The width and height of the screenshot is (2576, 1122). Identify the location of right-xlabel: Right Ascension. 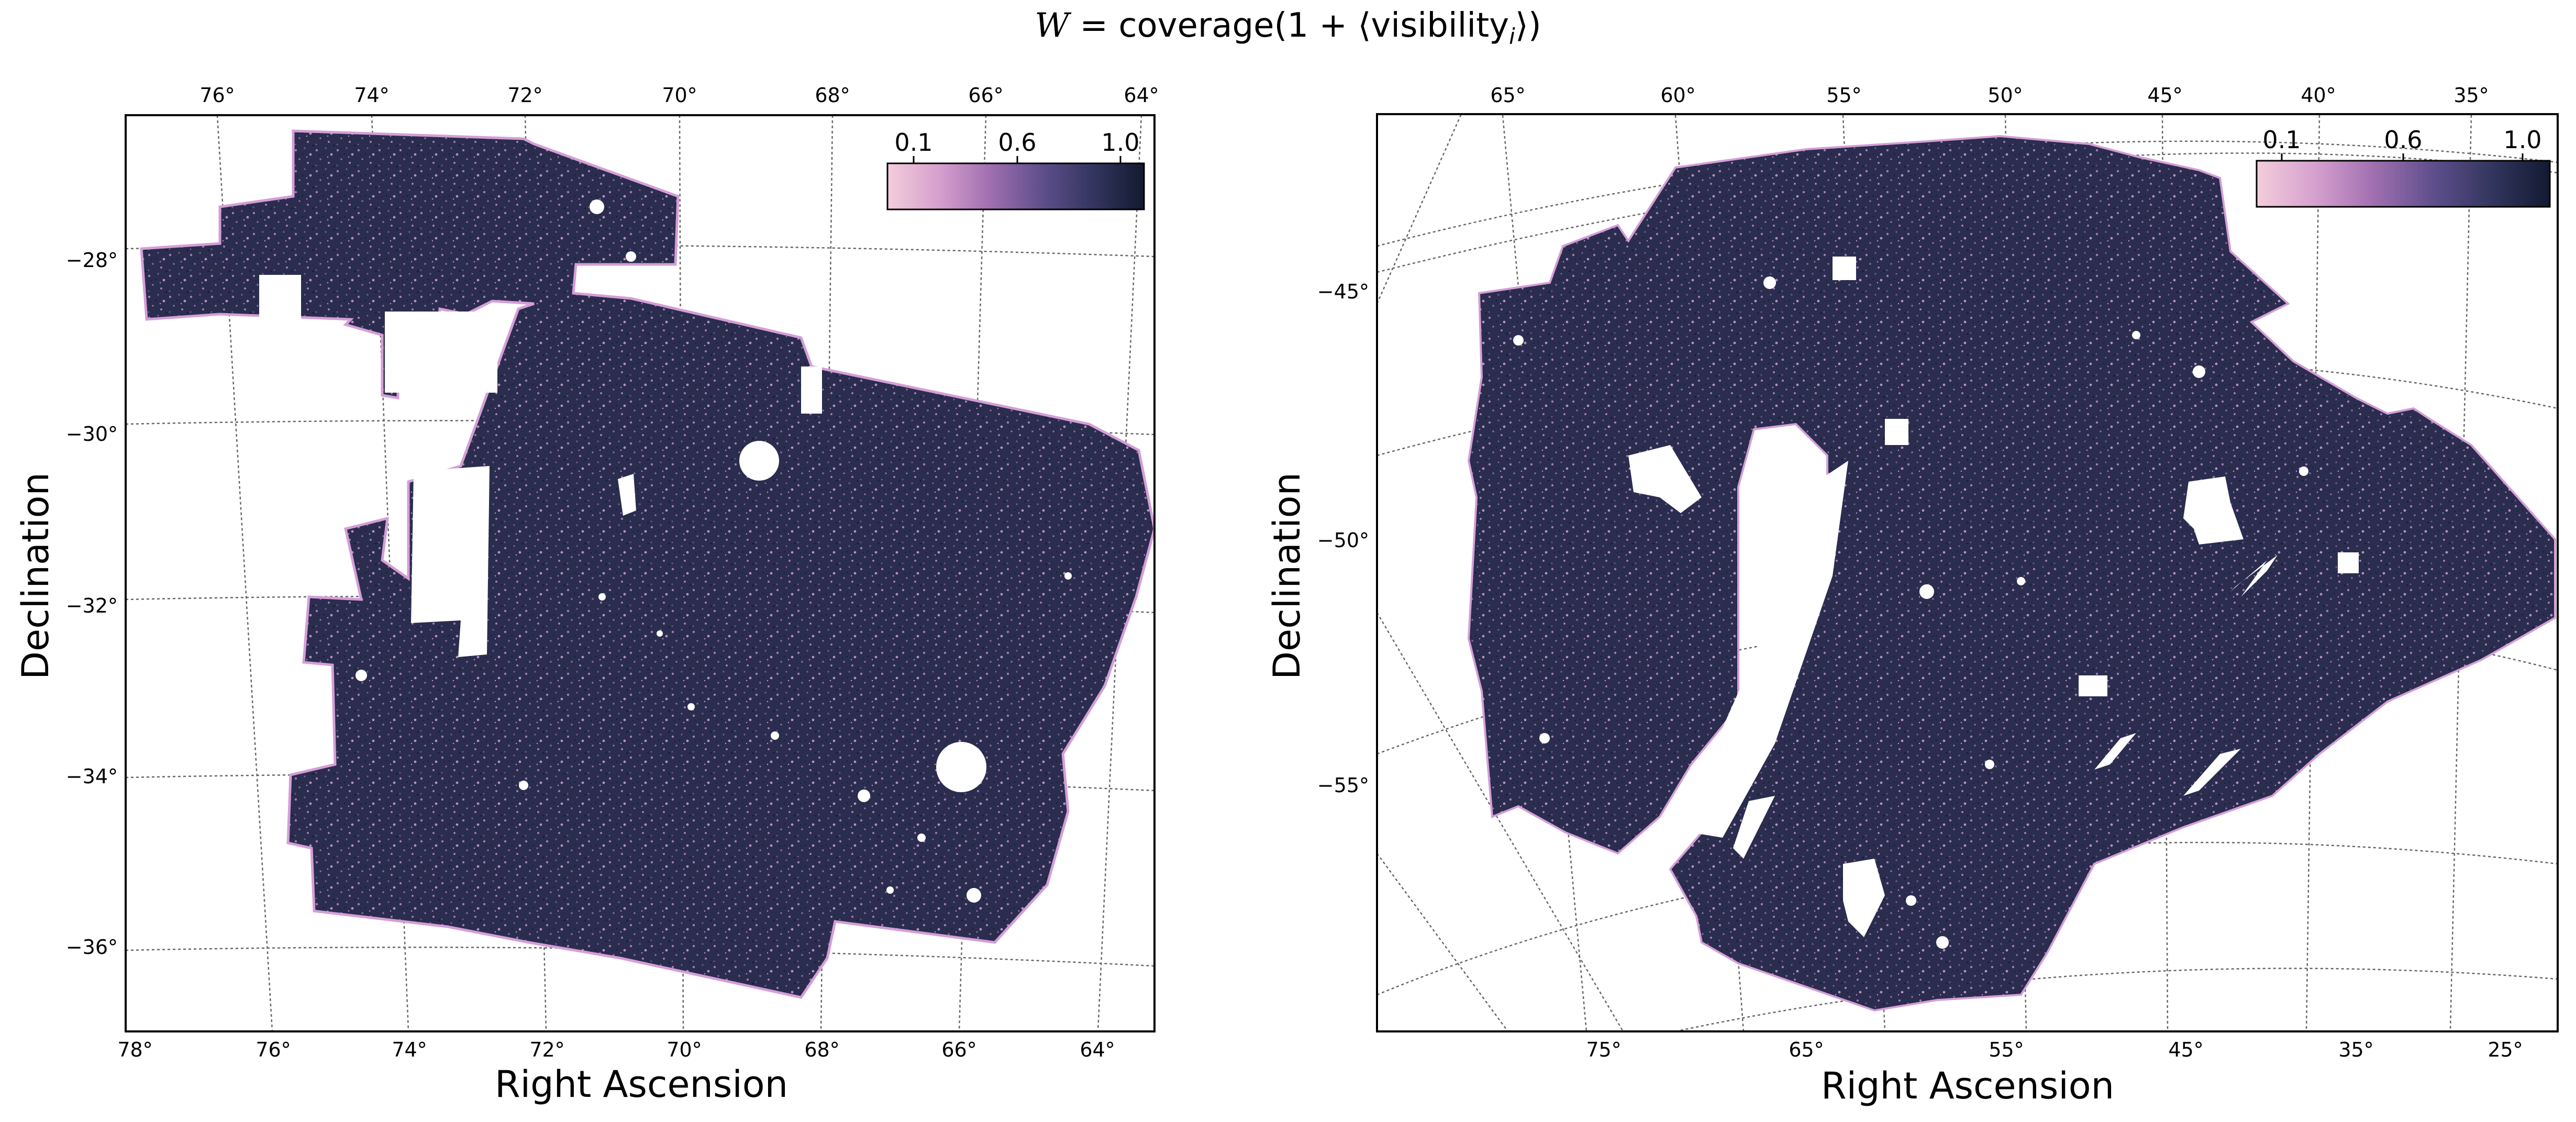
(1967, 1085).